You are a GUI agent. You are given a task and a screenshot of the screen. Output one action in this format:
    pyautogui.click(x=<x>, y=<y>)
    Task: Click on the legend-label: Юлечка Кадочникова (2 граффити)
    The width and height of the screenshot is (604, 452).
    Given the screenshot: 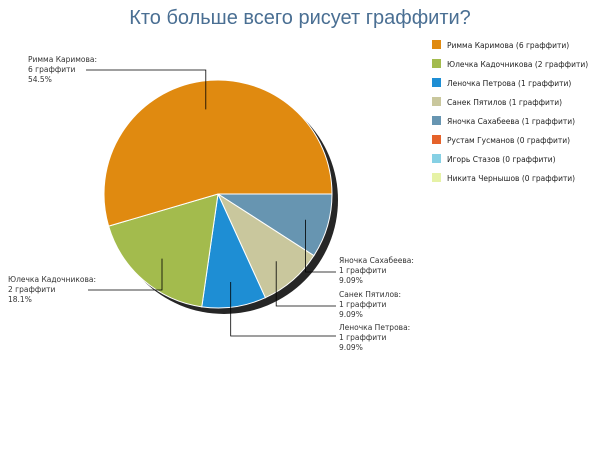 What is the action you would take?
    pyautogui.click(x=517, y=64)
    